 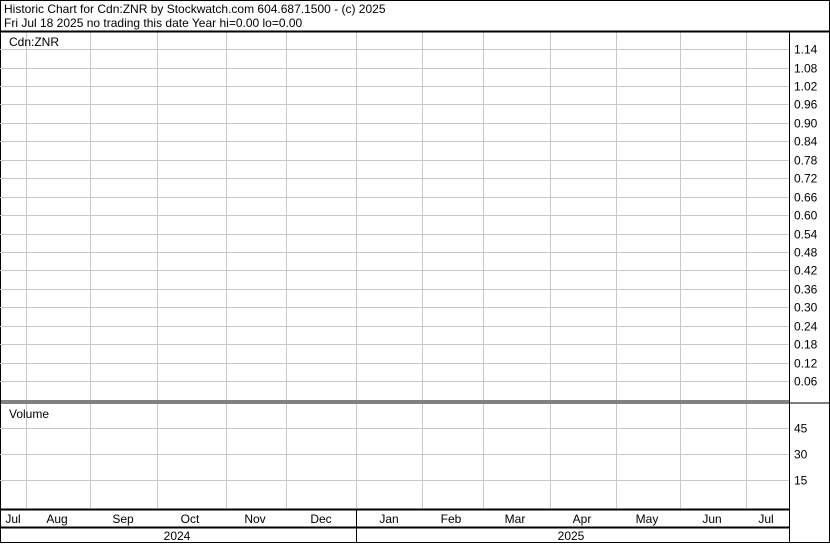 What do you see at coordinates (515, 519) in the screenshot?
I see `month-label: Mar` at bounding box center [515, 519].